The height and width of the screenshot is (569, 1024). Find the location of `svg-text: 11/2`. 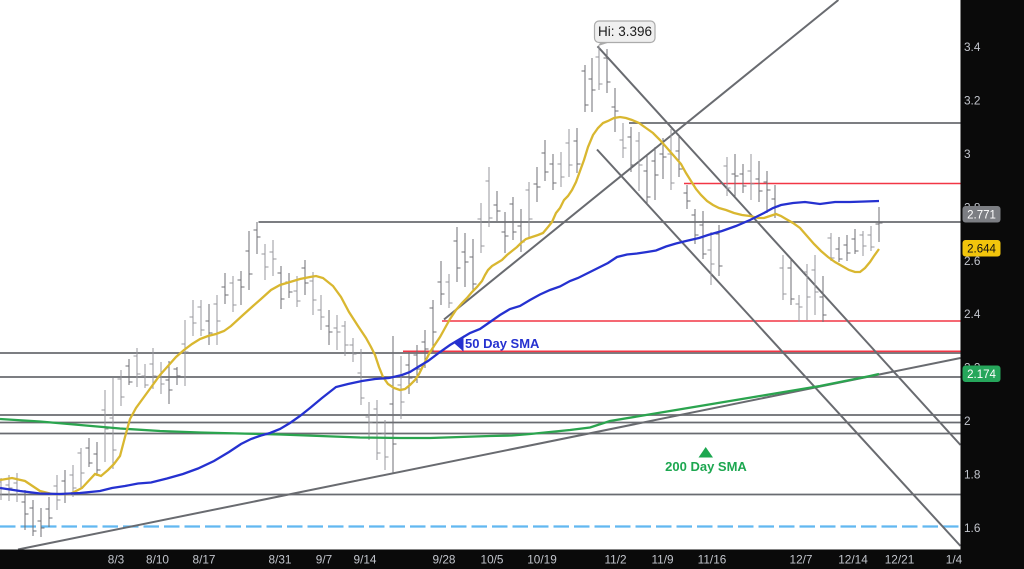

svg-text: 11/2 is located at coordinates (615, 560).